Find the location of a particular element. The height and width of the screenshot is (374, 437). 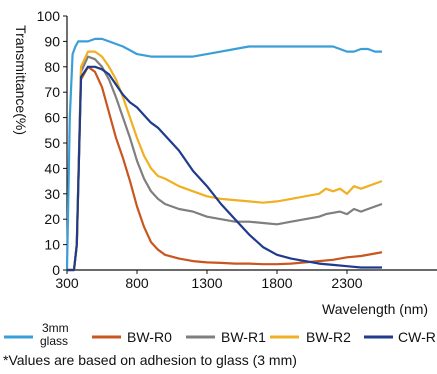

y-tick-label: 20 is located at coordinates (52, 219).